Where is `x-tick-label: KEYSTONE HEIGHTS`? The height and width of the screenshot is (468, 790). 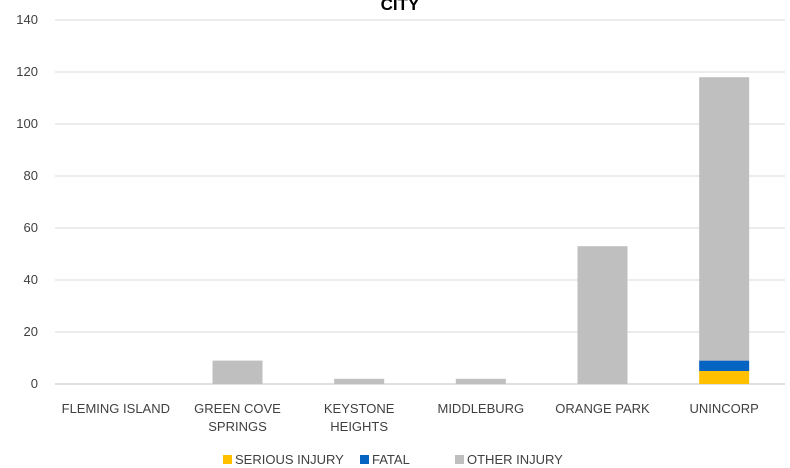
x-tick-label: KEYSTONE HEIGHTS is located at coordinates (359, 417).